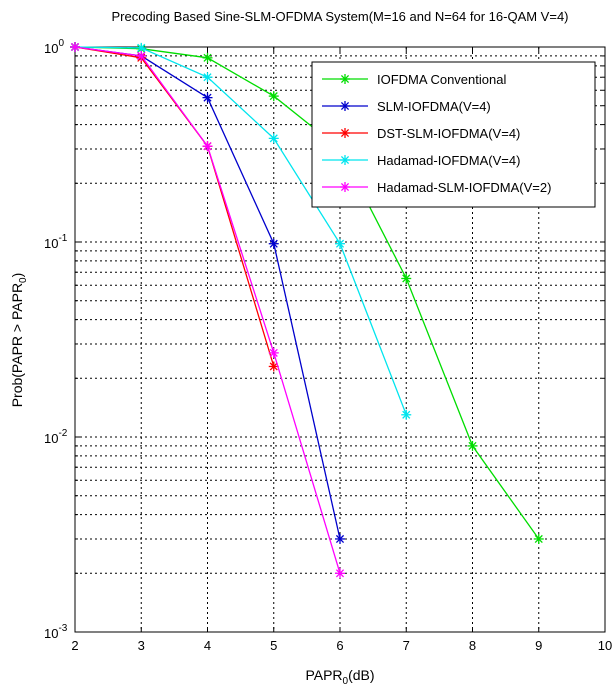  Describe the element at coordinates (464, 187) in the screenshot. I see `legend-label: Hadamad-SLM-IOFDMA(V=2)` at that location.